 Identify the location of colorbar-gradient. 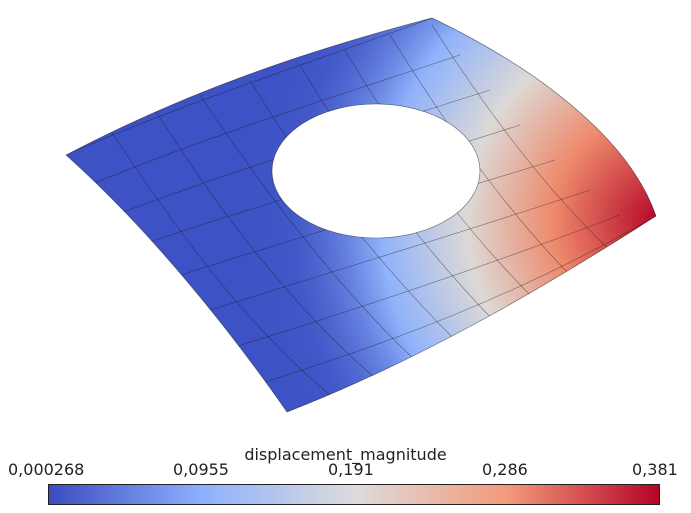
(354, 494).